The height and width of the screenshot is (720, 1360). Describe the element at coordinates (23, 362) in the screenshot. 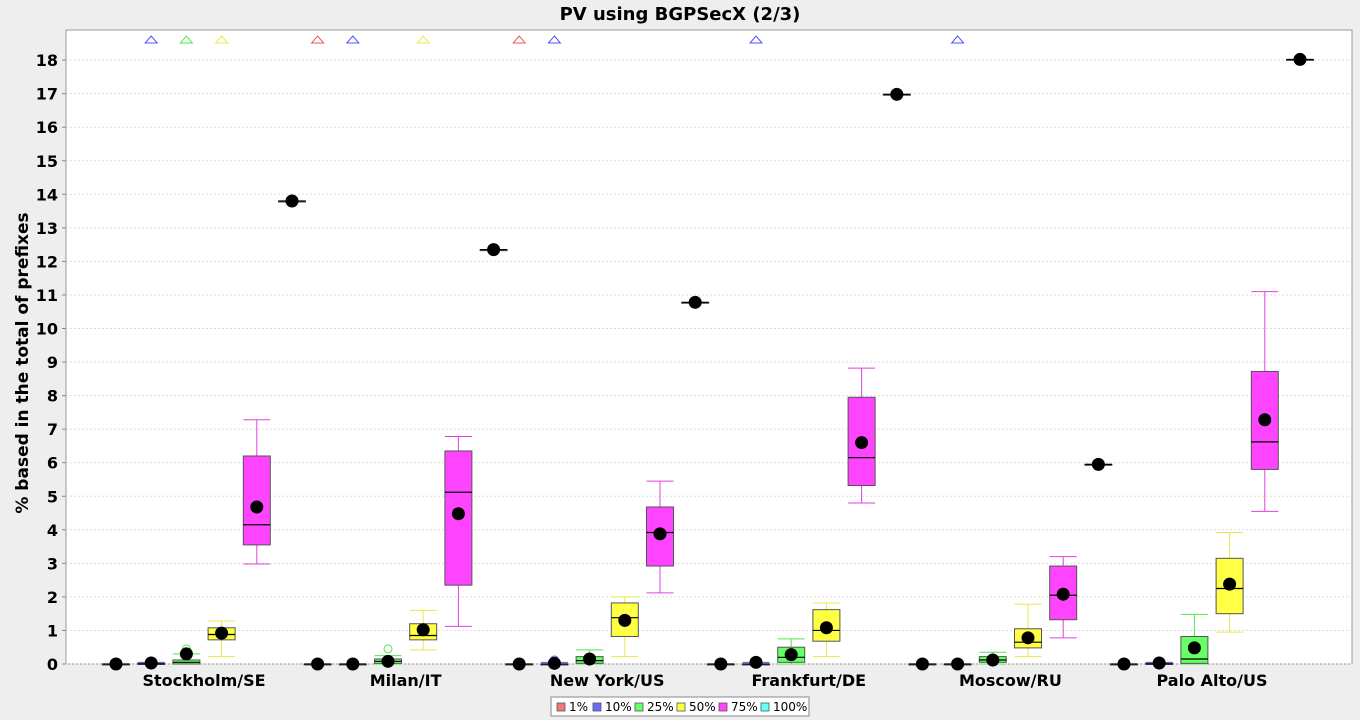

I see `y-axis-label: % based in the total of prefixes` at that location.